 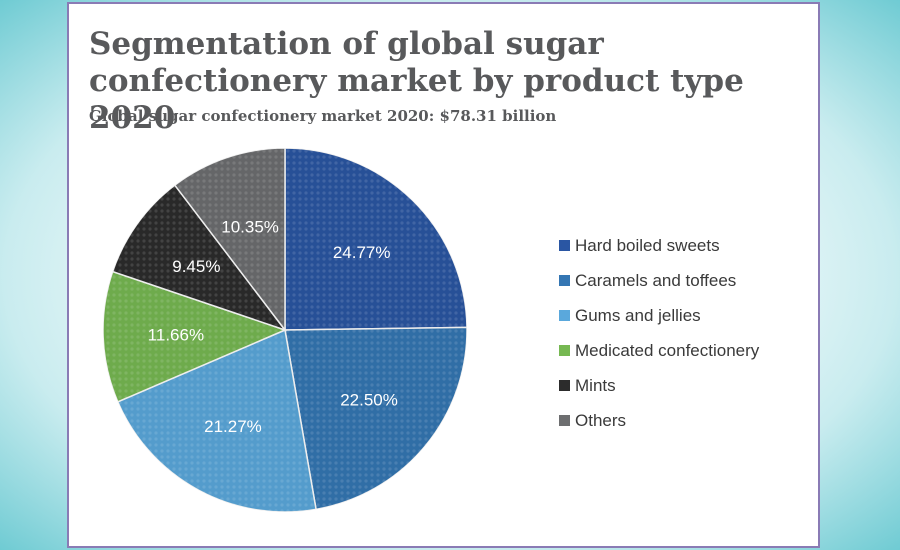 I want to click on legend-label: Caramels and toffees, so click(x=656, y=280).